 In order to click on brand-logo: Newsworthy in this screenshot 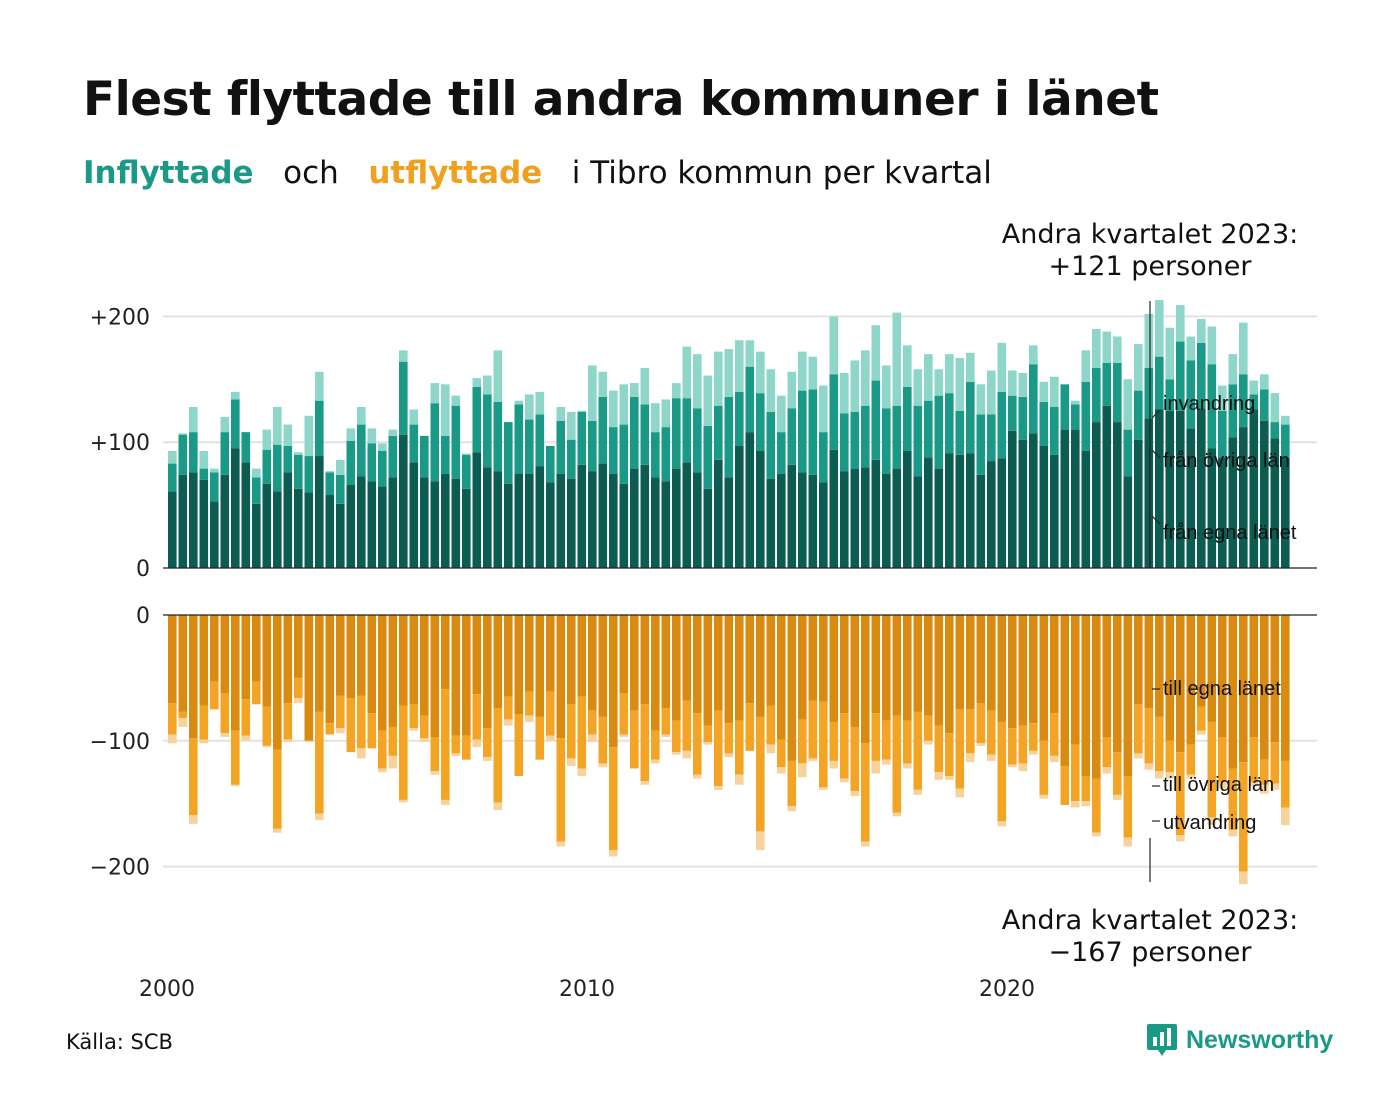, I will do `click(1239, 1040)`.